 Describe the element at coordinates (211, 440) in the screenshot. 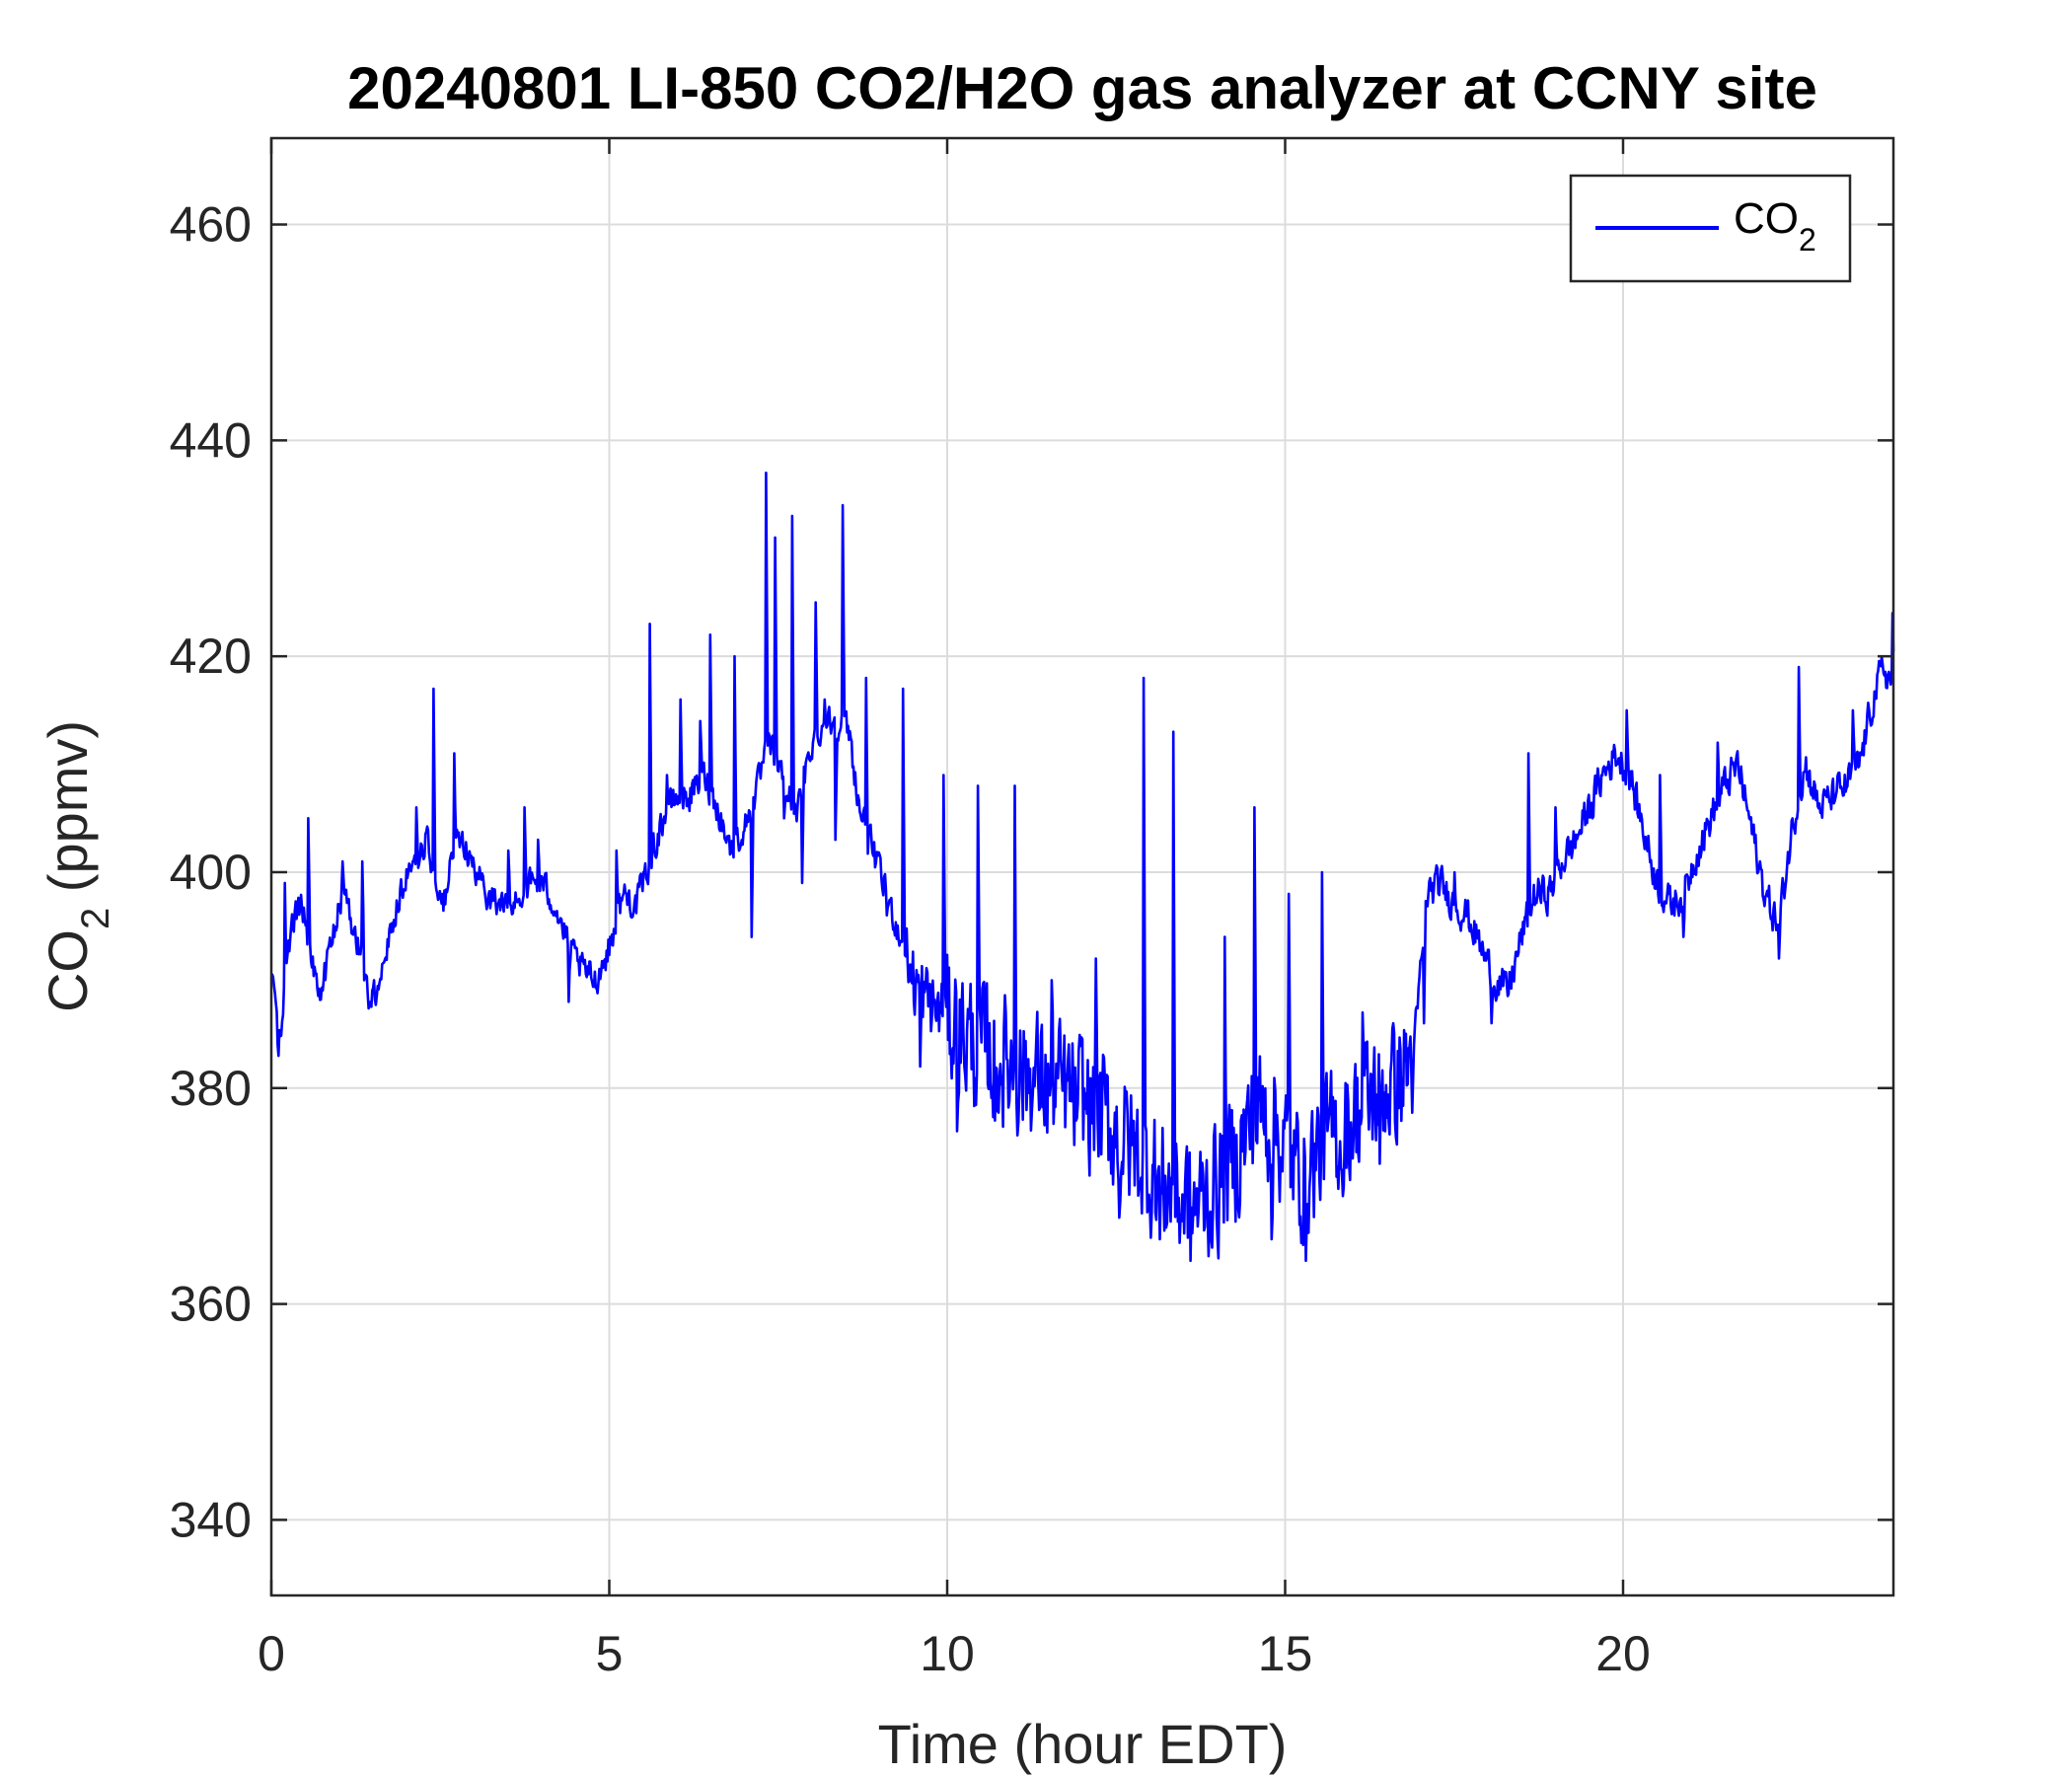

I see `y-tick-label: 440` at that location.